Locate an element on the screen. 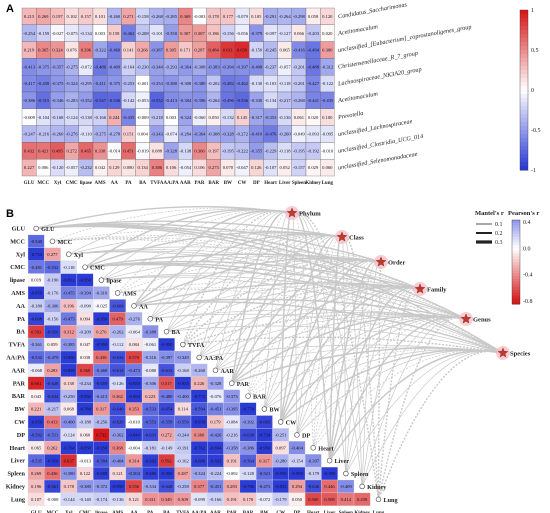  cell-value-label: -0.268 is located at coordinates (157, 16).